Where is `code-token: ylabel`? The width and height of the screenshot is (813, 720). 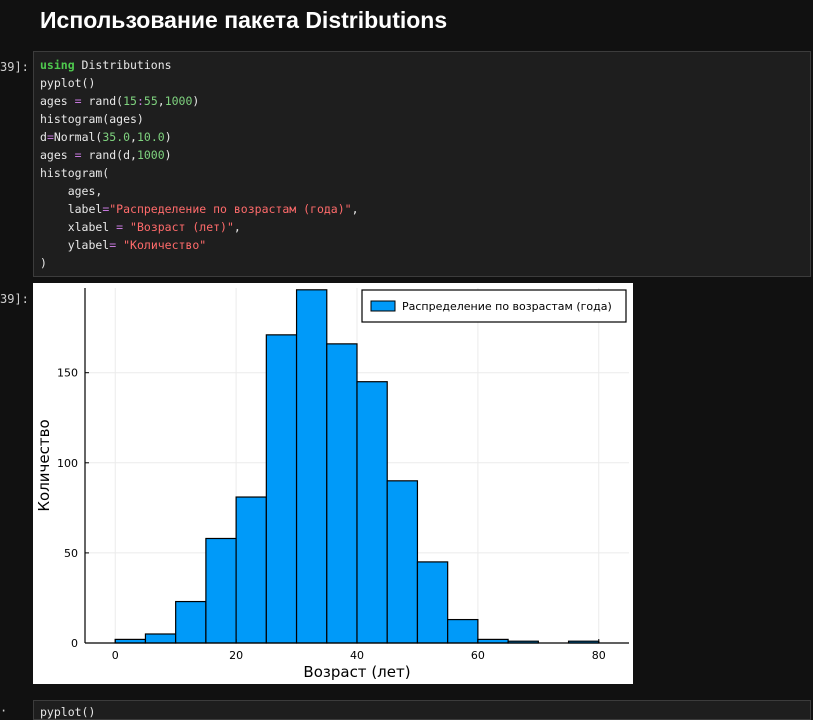 code-token: ylabel is located at coordinates (75, 245).